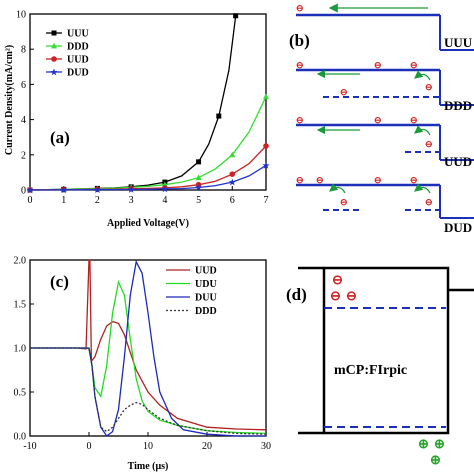  What do you see at coordinates (385, 27) in the screenshot?
I see `band-diagram-uuu: ⊖ UUU` at bounding box center [385, 27].